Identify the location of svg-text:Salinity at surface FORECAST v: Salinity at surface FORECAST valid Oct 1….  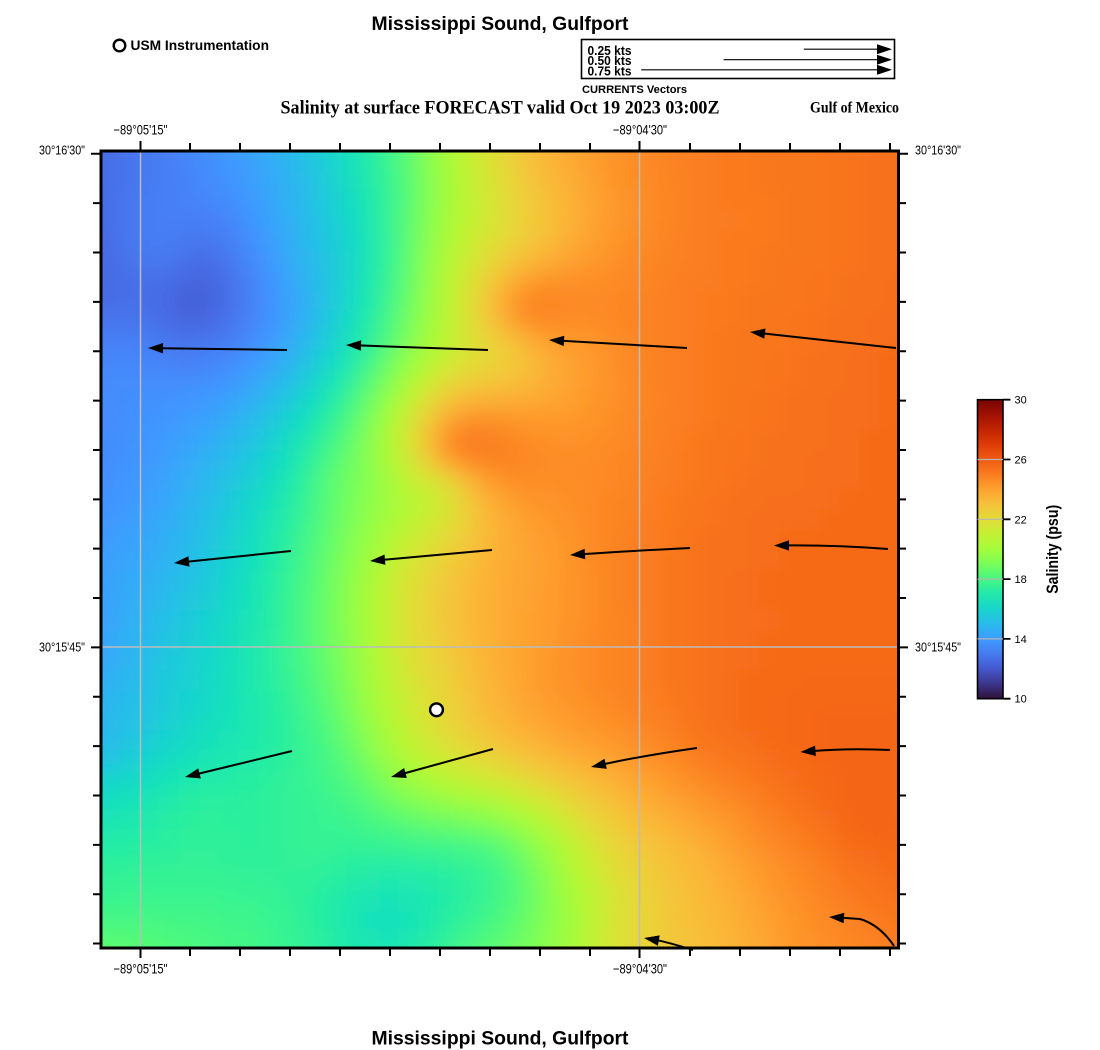
(500, 108).